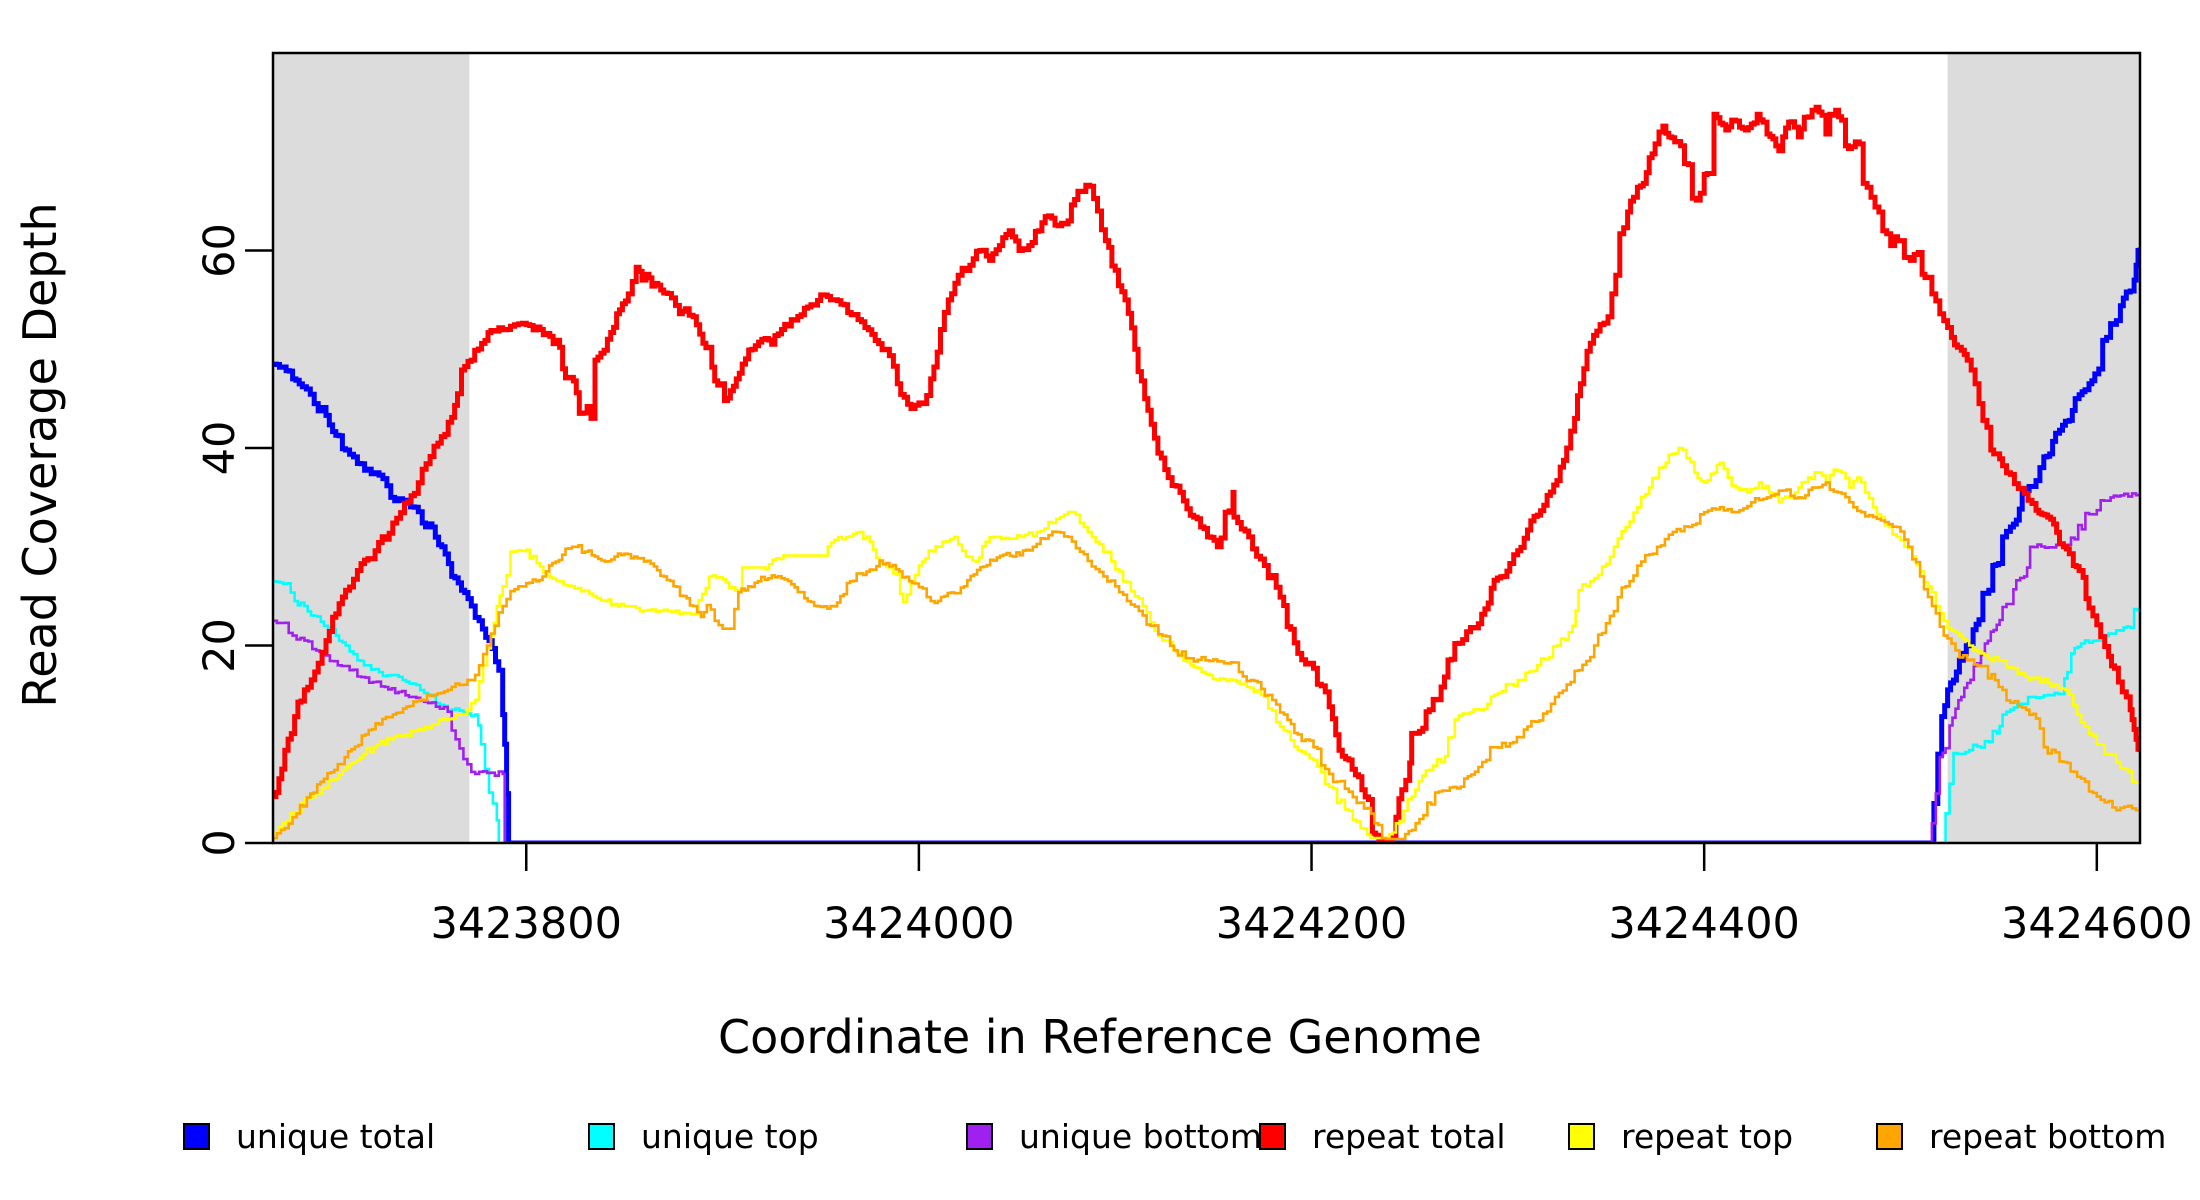 The image size is (2200, 1200). Describe the element at coordinates (979, 1136) in the screenshot. I see `unique-bottom-swatch-icon` at that location.